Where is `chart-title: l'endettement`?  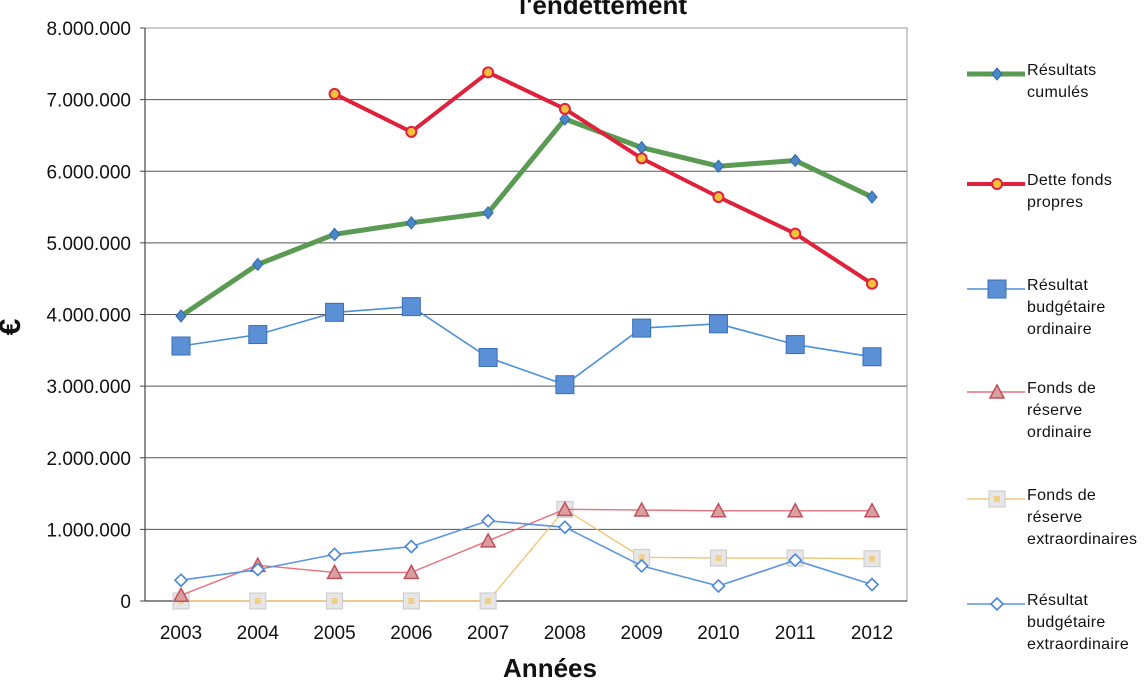
chart-title: l'endettement is located at coordinates (603, 10).